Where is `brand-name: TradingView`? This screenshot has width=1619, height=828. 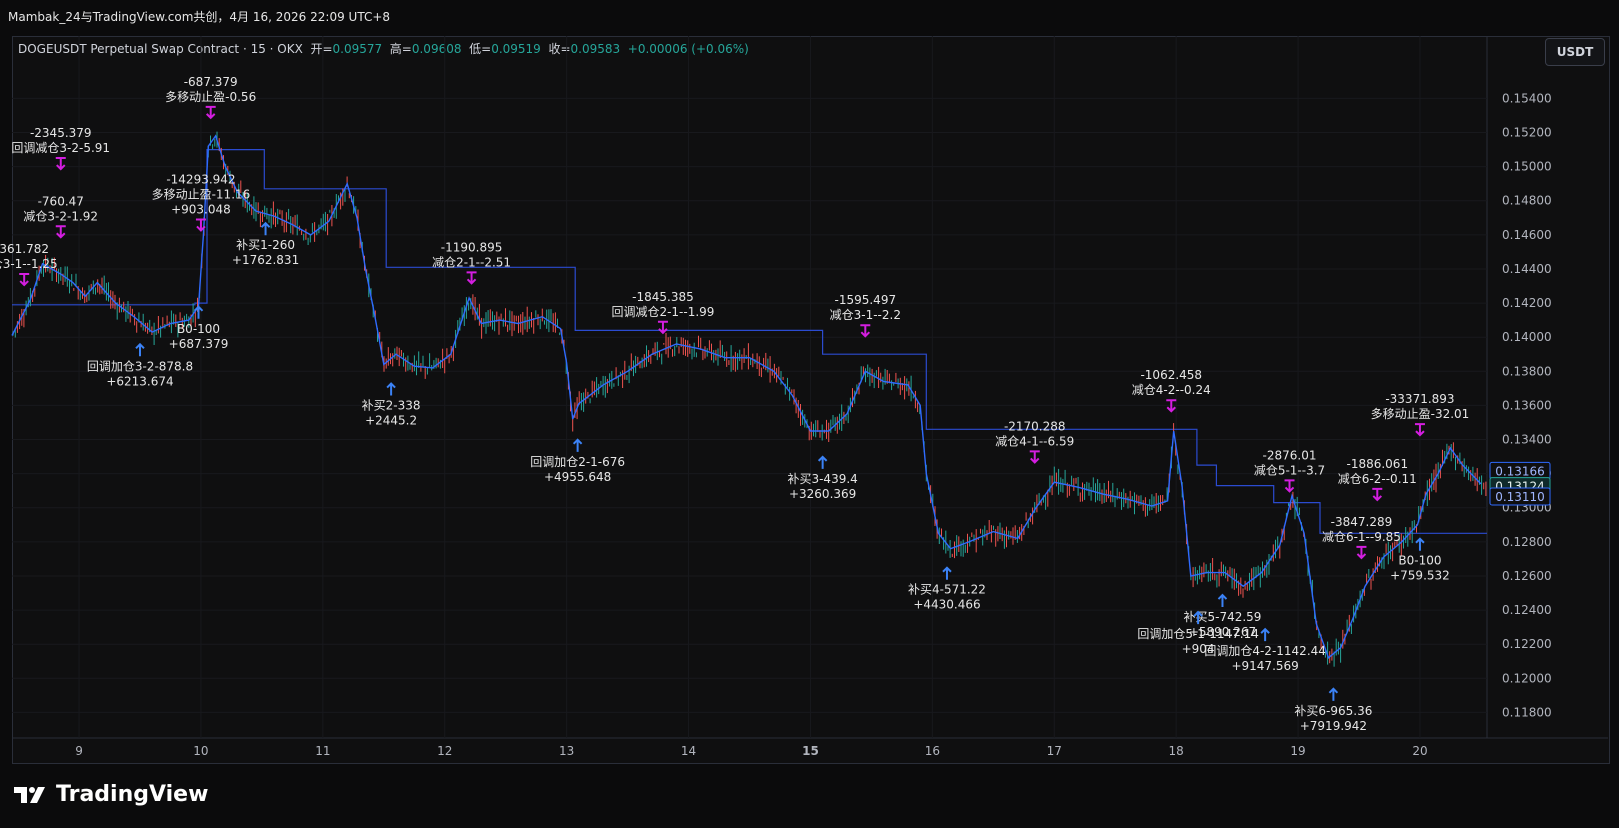
brand-name: TradingView is located at coordinates (132, 794).